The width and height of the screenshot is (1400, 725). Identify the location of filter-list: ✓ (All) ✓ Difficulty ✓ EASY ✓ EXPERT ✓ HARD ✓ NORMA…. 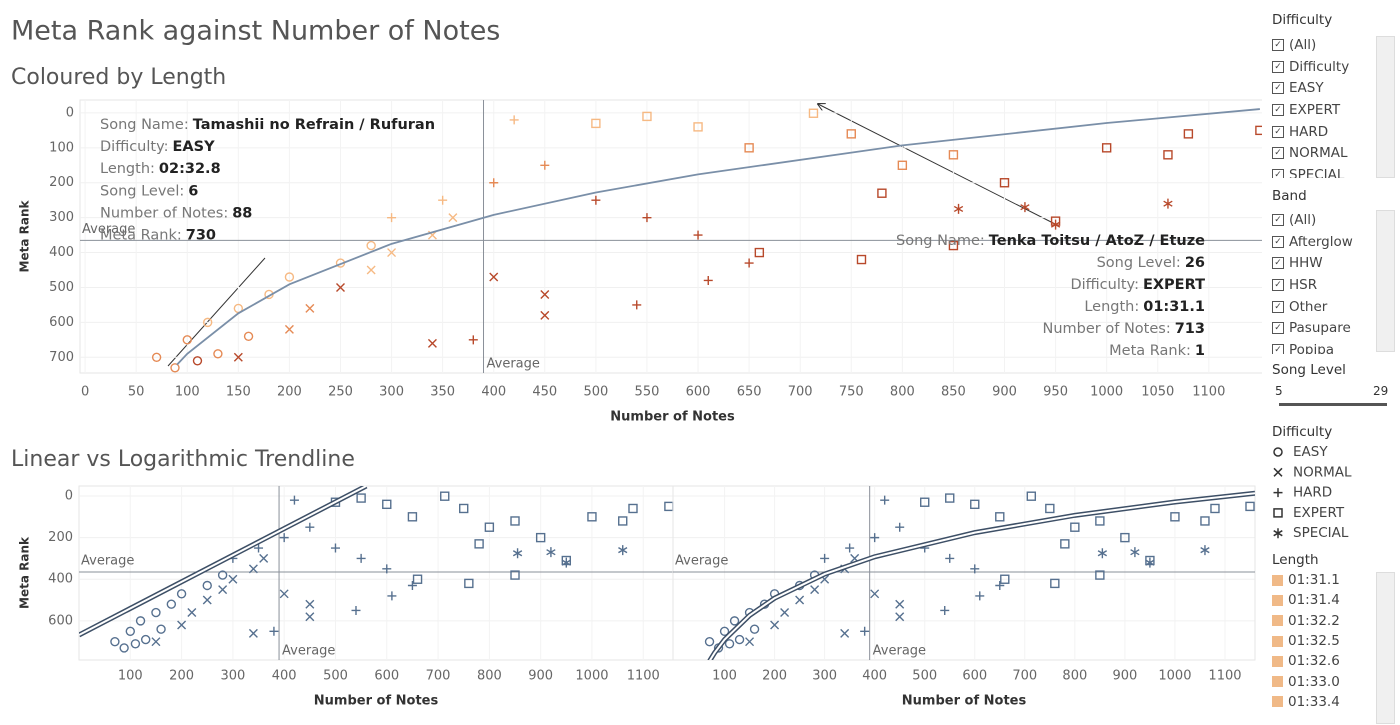
(1332, 106).